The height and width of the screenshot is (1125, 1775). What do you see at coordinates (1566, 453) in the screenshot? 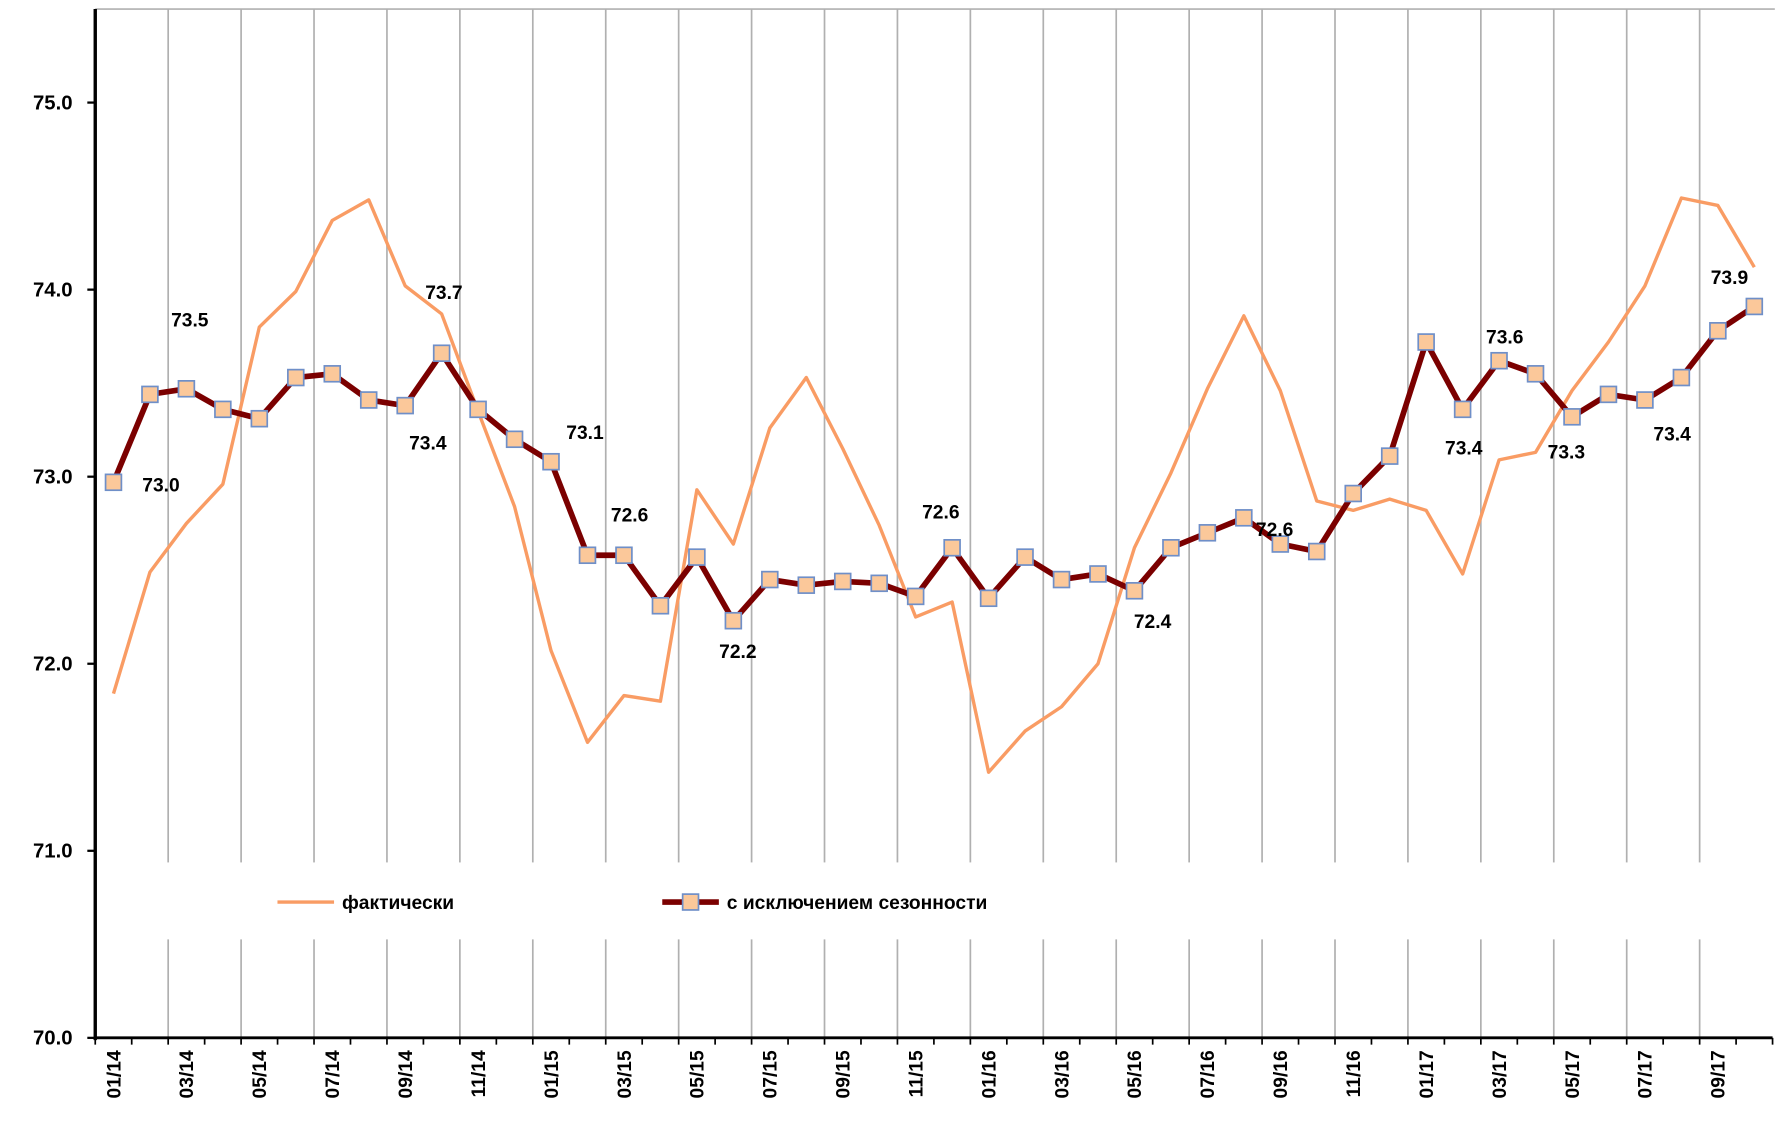
I see `data-label: 73.3` at bounding box center [1566, 453].